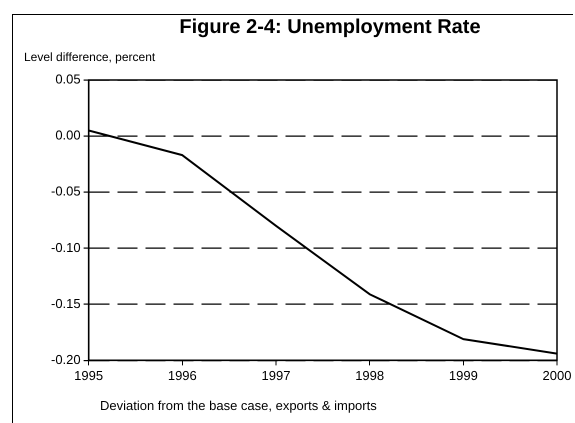 This screenshot has width=575, height=423. I want to click on y-tick-label: 0.00, so click(68, 135).